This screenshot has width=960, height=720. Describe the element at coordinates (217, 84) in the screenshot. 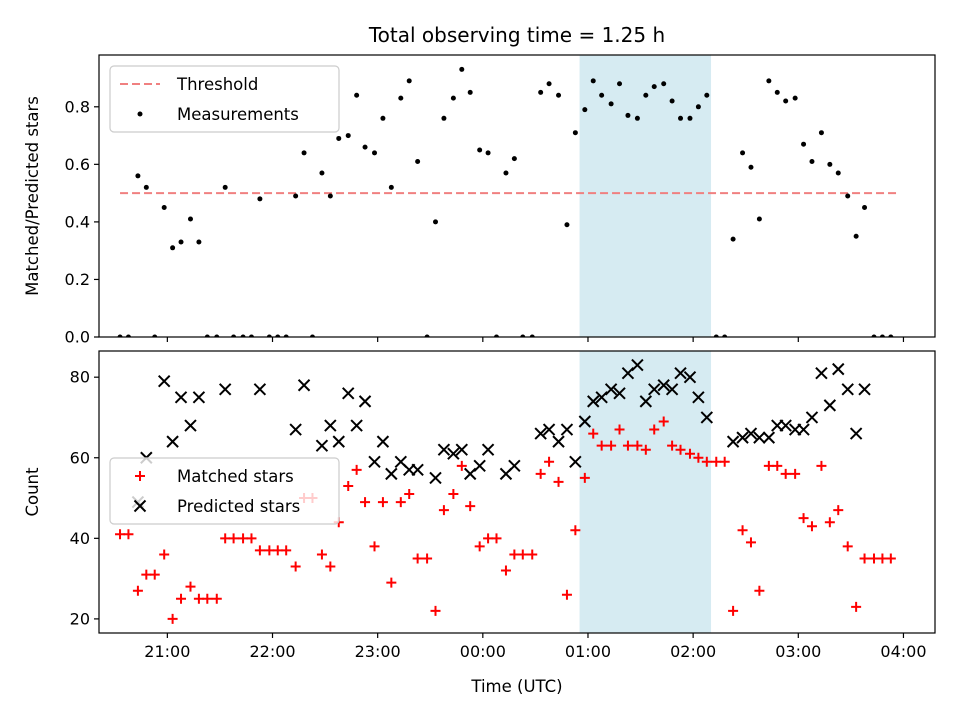

I see `legend-entry-label: Threshold` at that location.